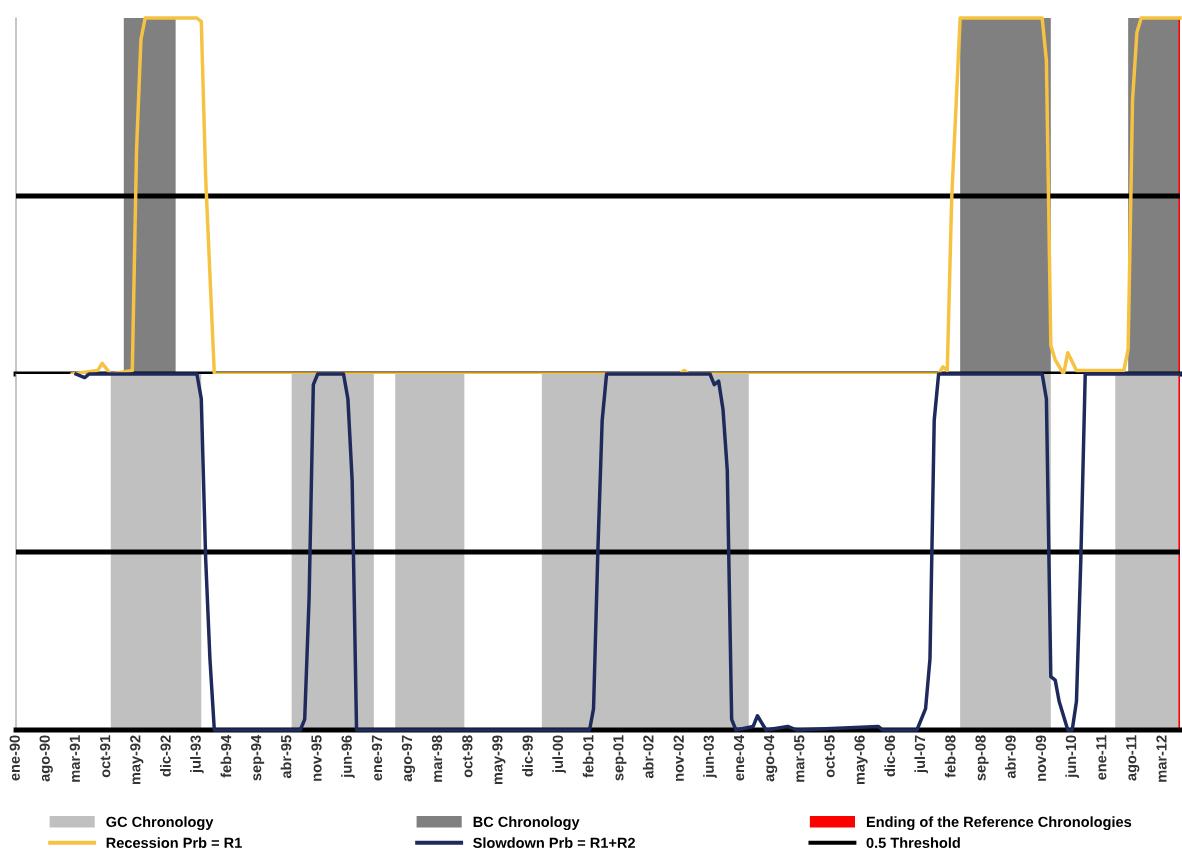 The height and width of the screenshot is (864, 1182). Describe the element at coordinates (1010, 757) in the screenshot. I see `x-tick-label: abr-09` at that location.